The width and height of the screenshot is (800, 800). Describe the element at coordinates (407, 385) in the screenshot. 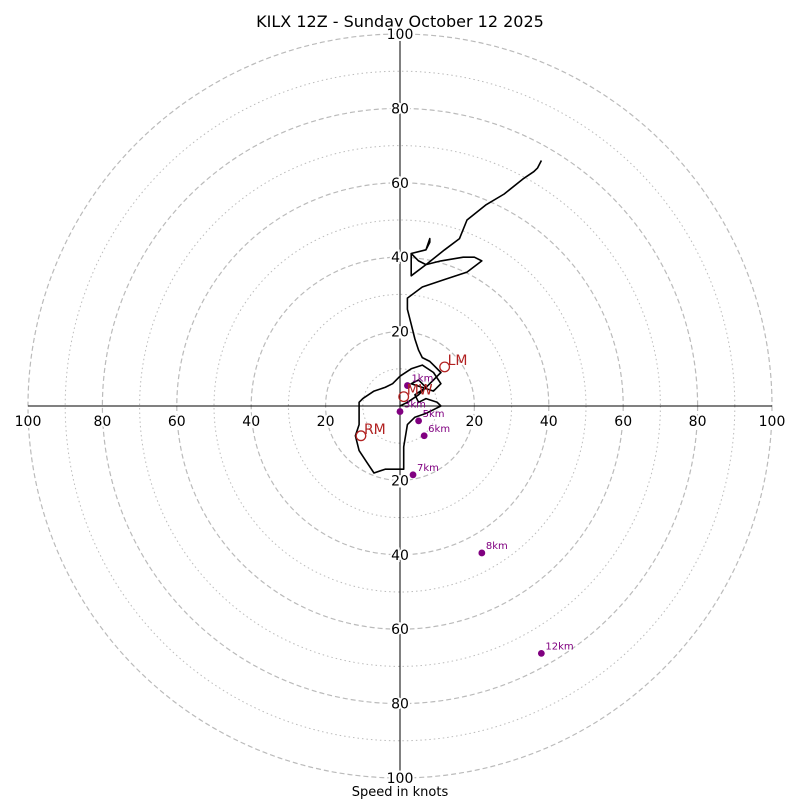

I see `height-marker-1km` at that location.